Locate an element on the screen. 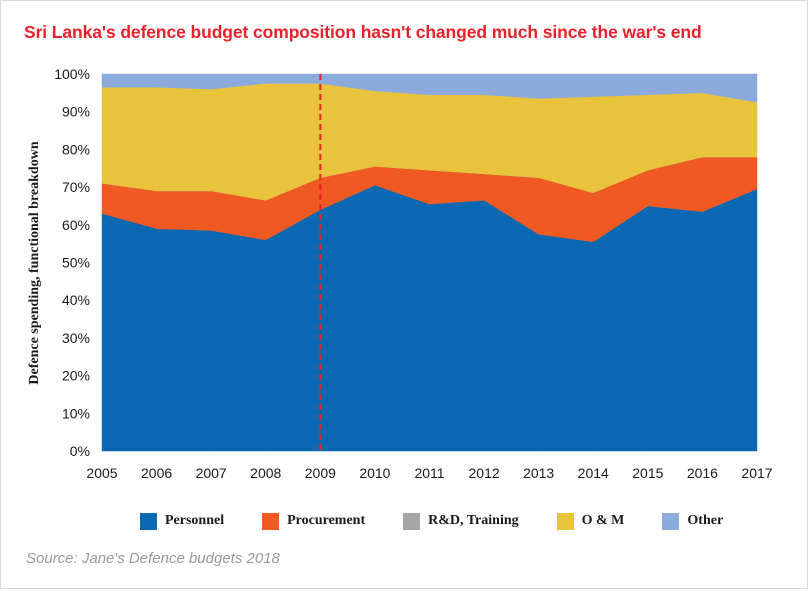  y-tick-label: 40% is located at coordinates (76, 300).